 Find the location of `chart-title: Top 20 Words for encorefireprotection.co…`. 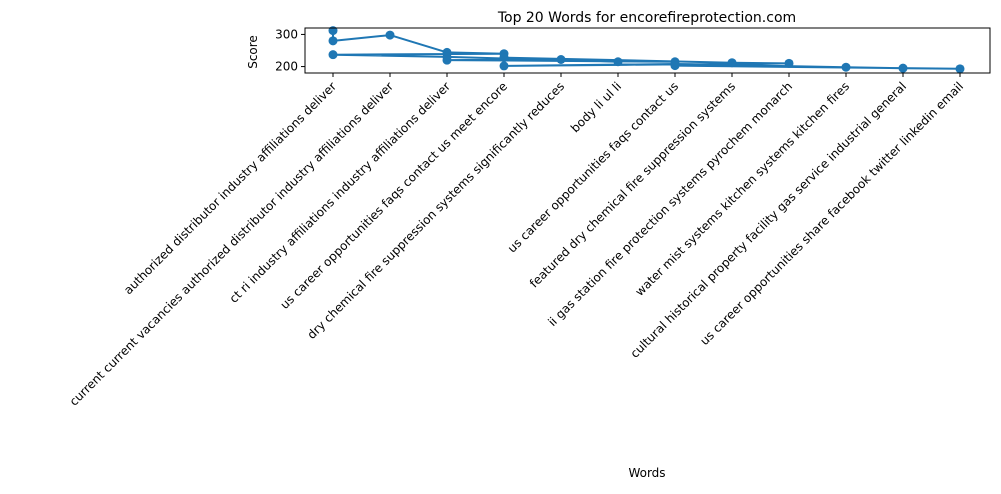

chart-title: Top 20 Words for encorefireprotection.co… is located at coordinates (646, 18).